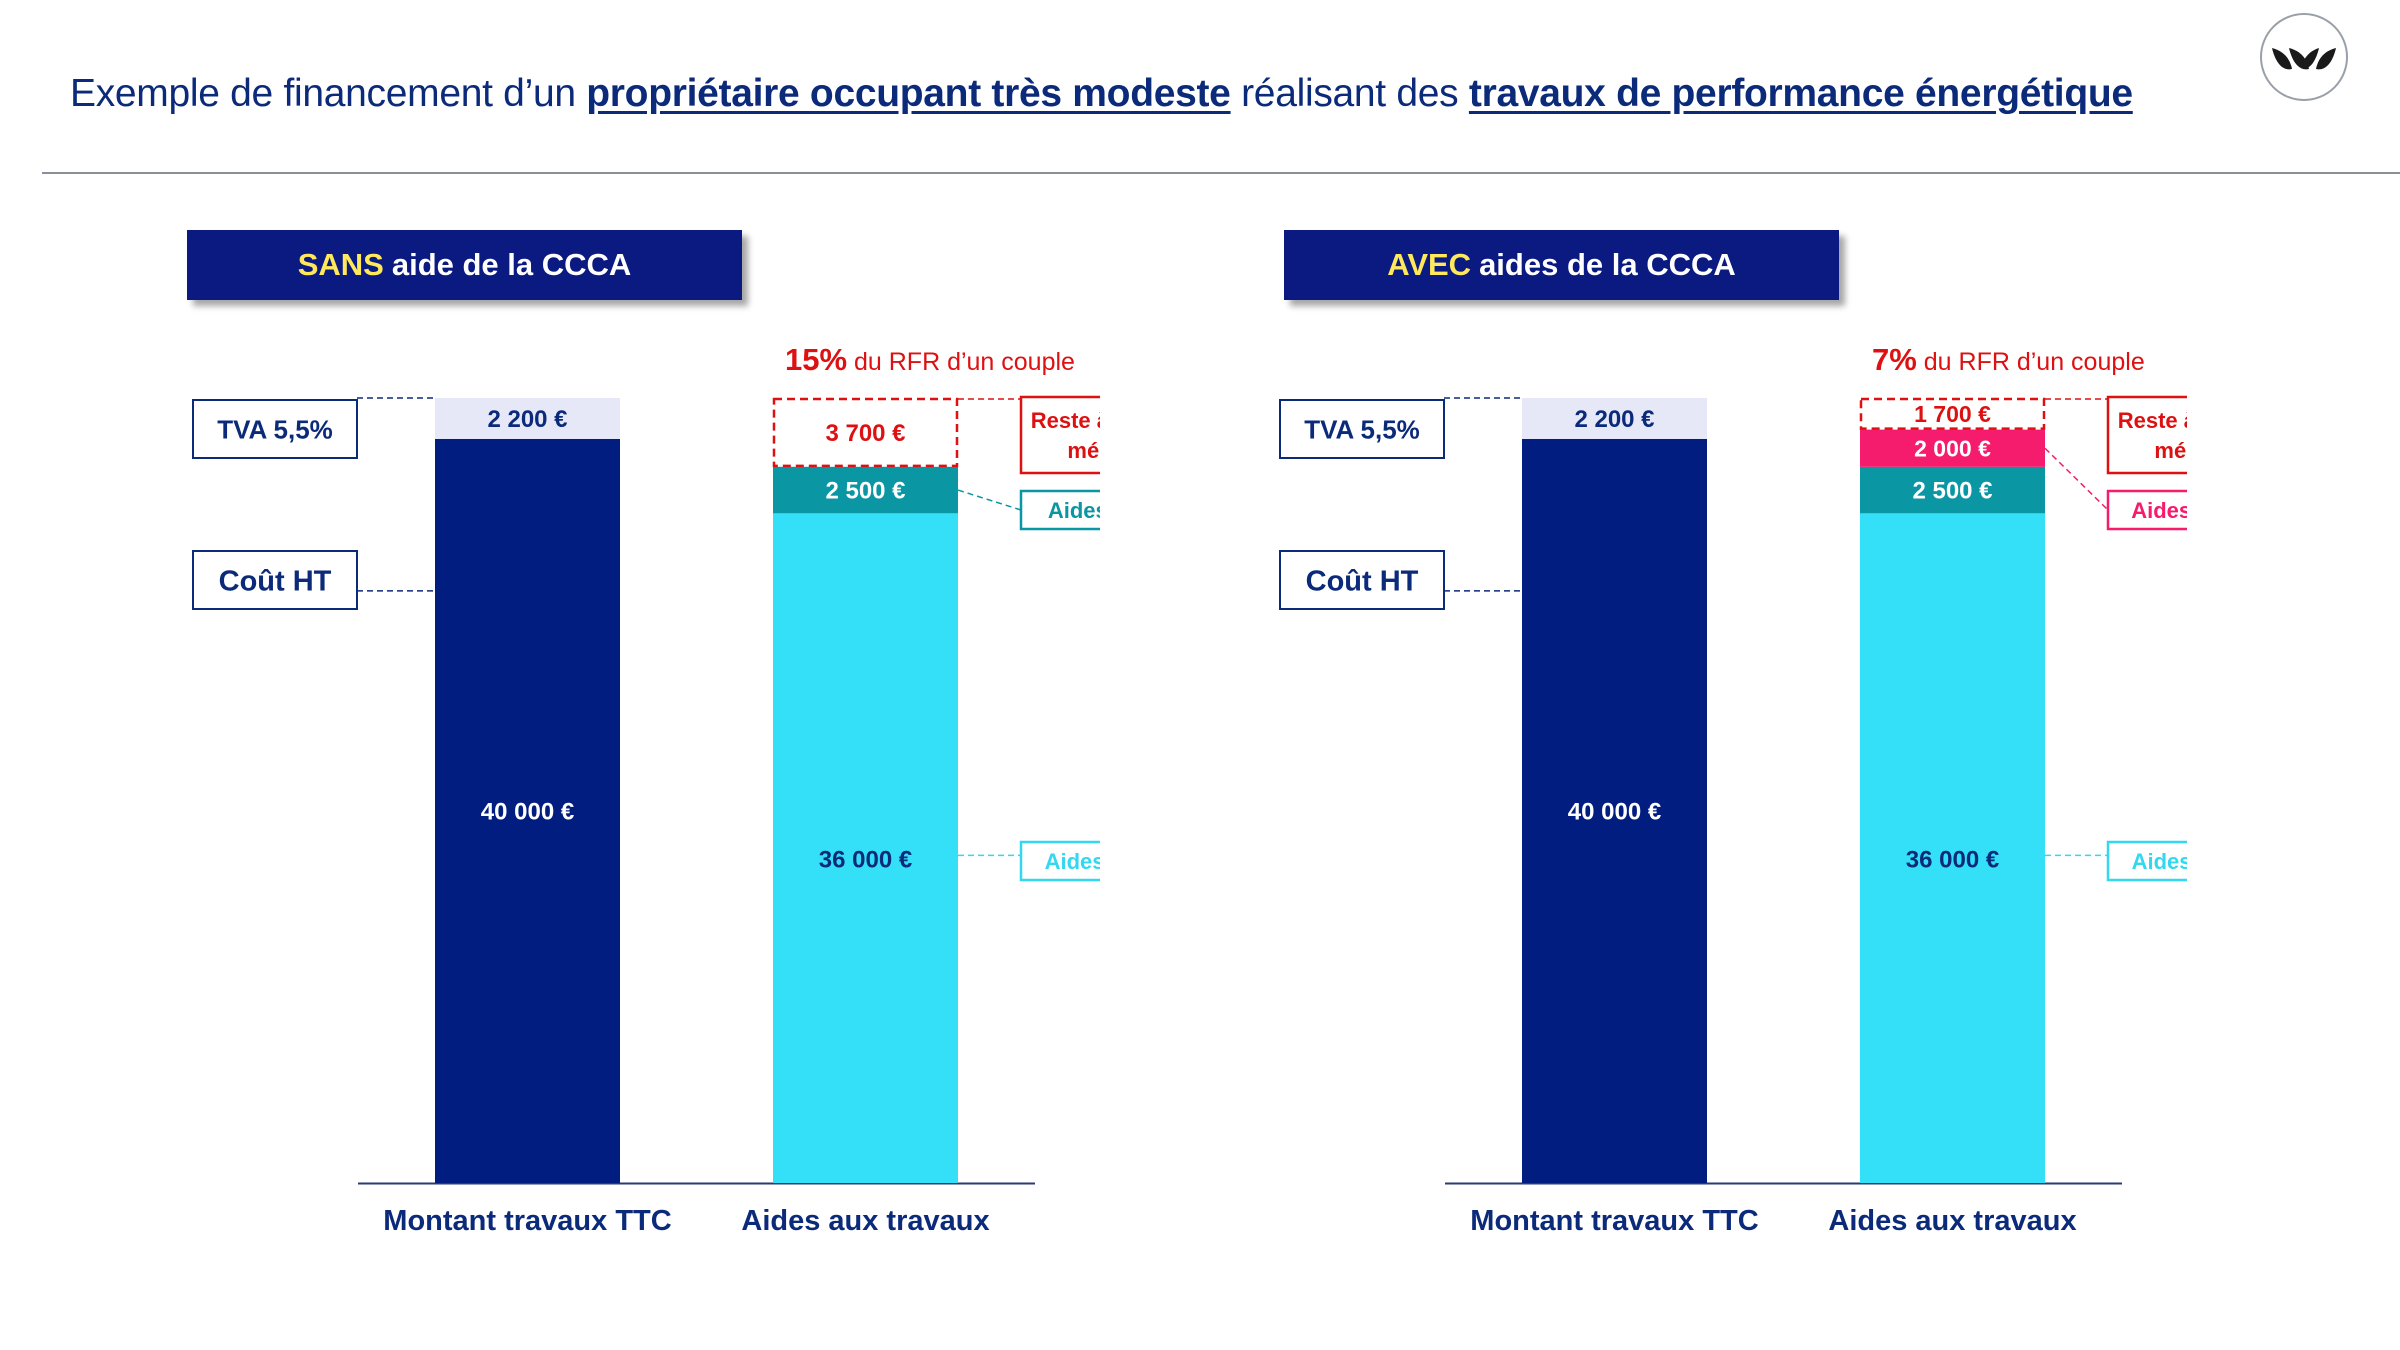 The width and height of the screenshot is (2400, 1350). I want to click on data-label-2-000: 2 000 €, so click(1952, 449).